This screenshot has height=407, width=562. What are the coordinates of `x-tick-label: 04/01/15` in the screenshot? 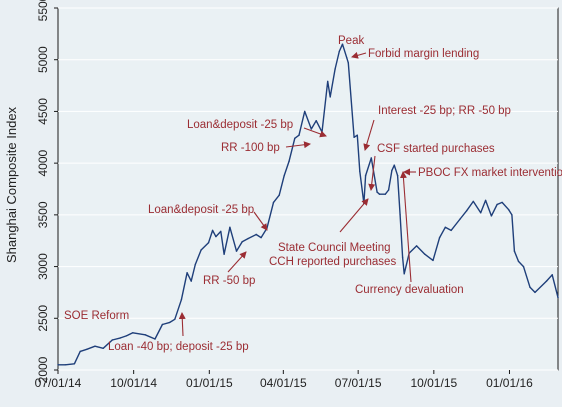 It's located at (283, 383).